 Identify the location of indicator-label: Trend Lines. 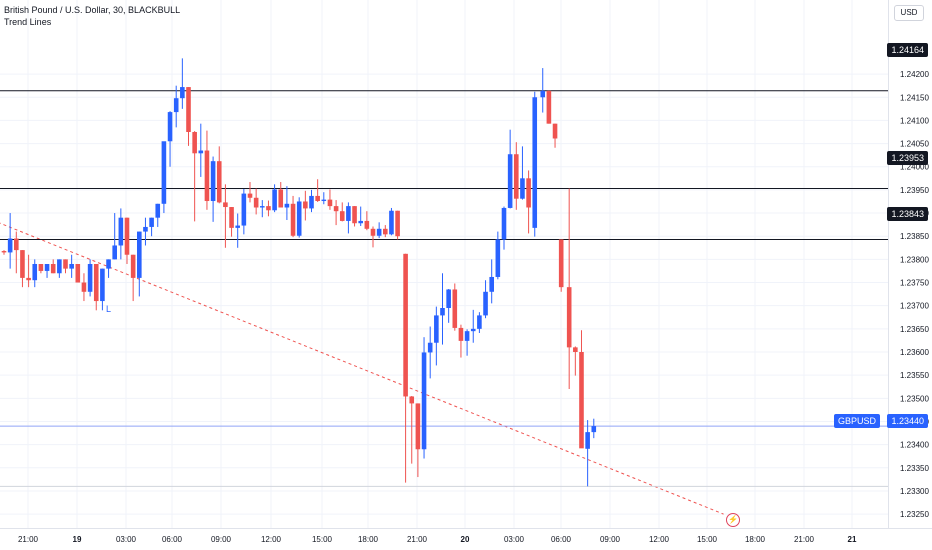
(28, 22).